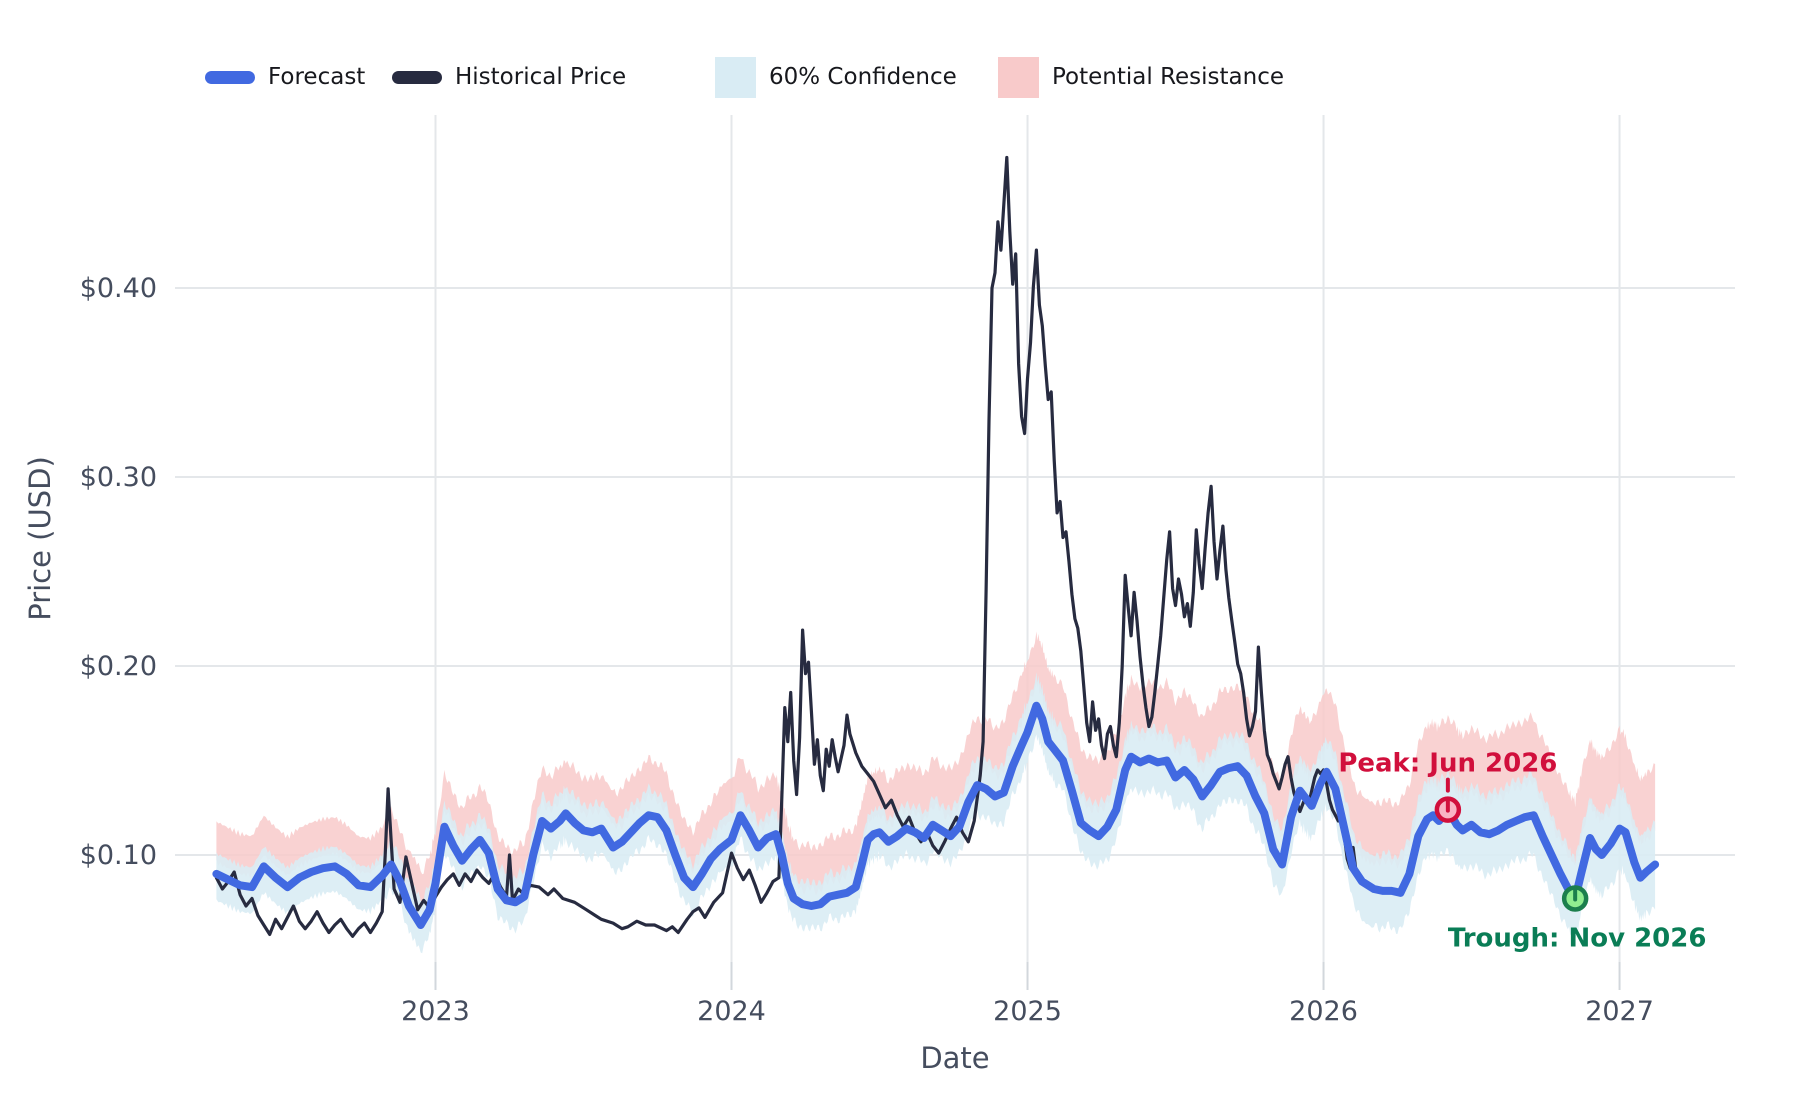 The image size is (1800, 1100). I want to click on x-tick-label-2027: 2027, so click(1619, 1011).